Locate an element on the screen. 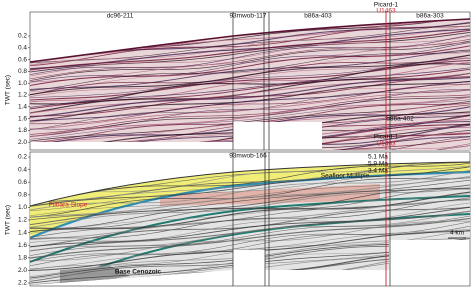  line-label: 93mwob-117 is located at coordinates (247, 16).